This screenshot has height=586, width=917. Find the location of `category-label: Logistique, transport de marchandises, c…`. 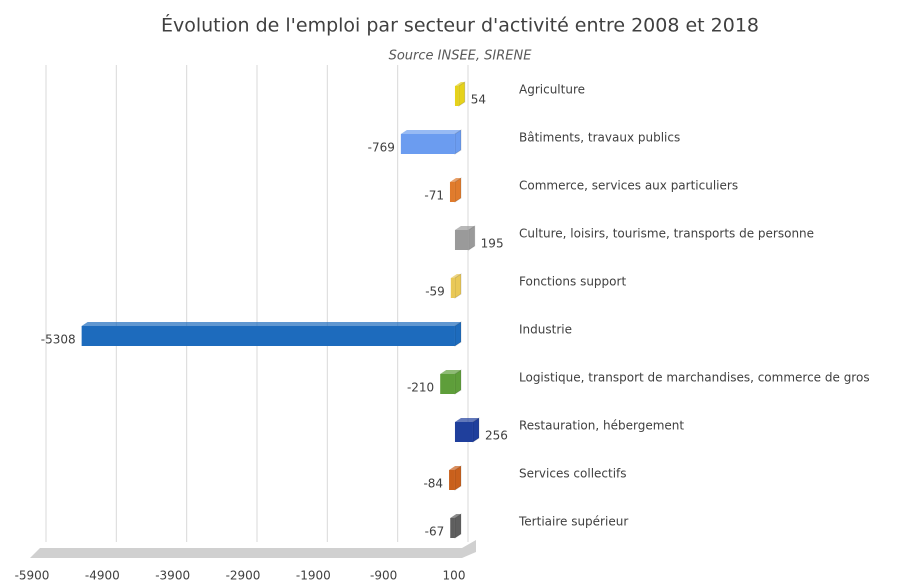

category-label: Logistique, transport de marchandises, c… is located at coordinates (694, 378).